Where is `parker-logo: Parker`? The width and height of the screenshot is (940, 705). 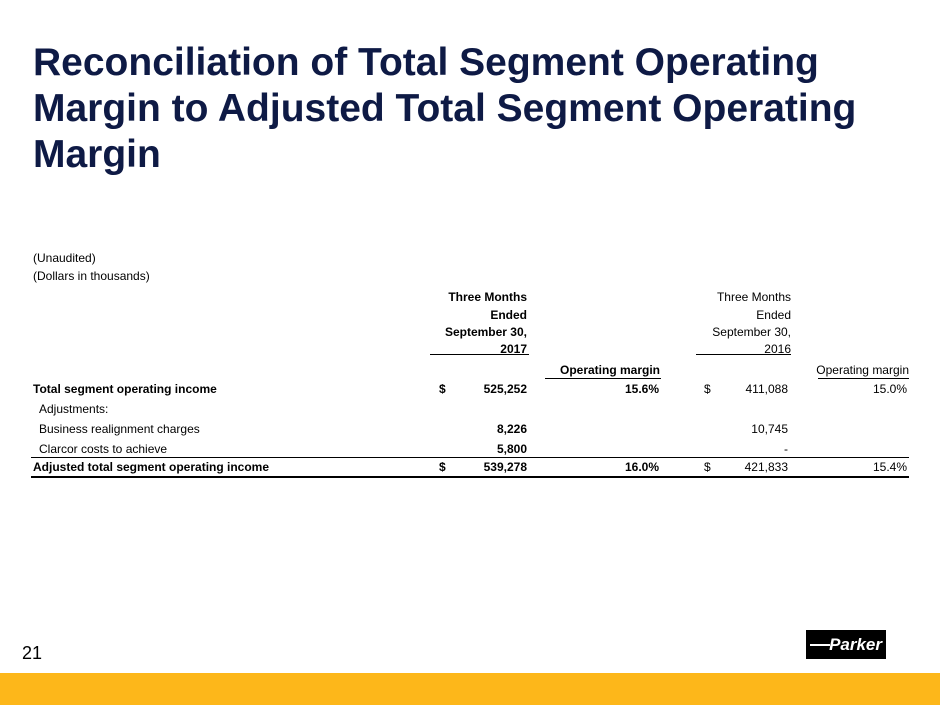
parker-logo: Parker is located at coordinates (846, 644).